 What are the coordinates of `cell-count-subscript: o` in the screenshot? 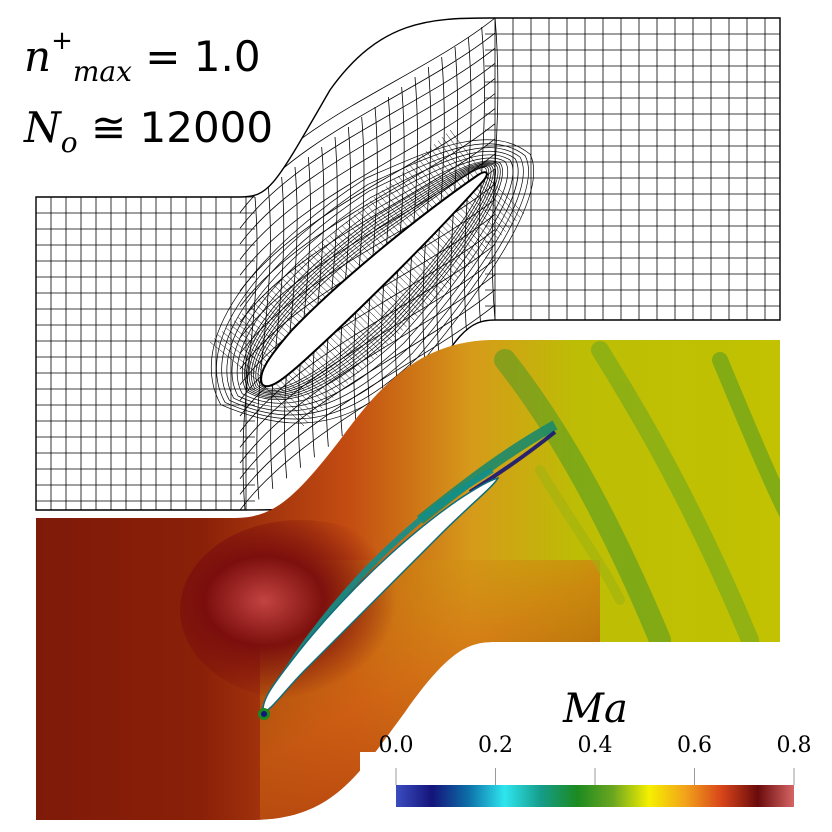 It's located at (69, 142).